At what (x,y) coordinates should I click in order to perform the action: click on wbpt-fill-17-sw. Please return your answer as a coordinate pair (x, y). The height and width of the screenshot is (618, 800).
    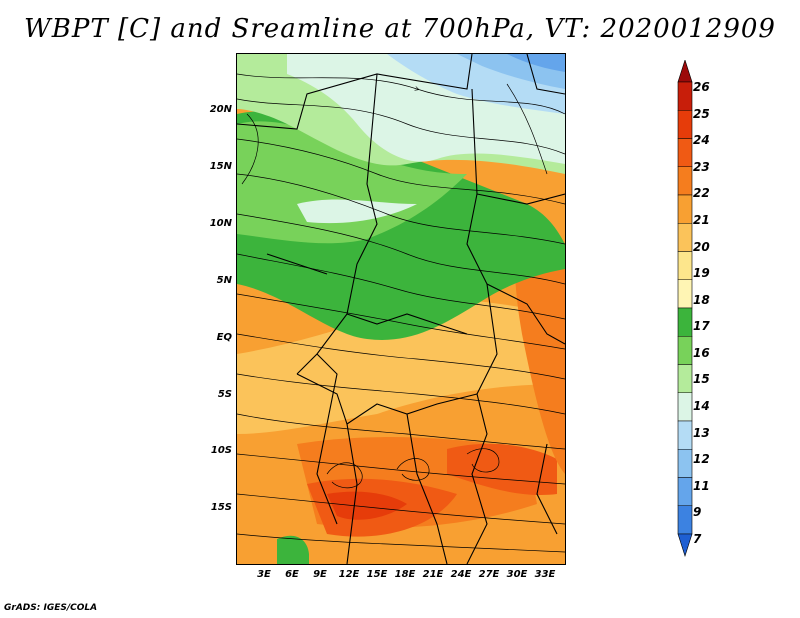
    Looking at the image, I should click on (293, 549).